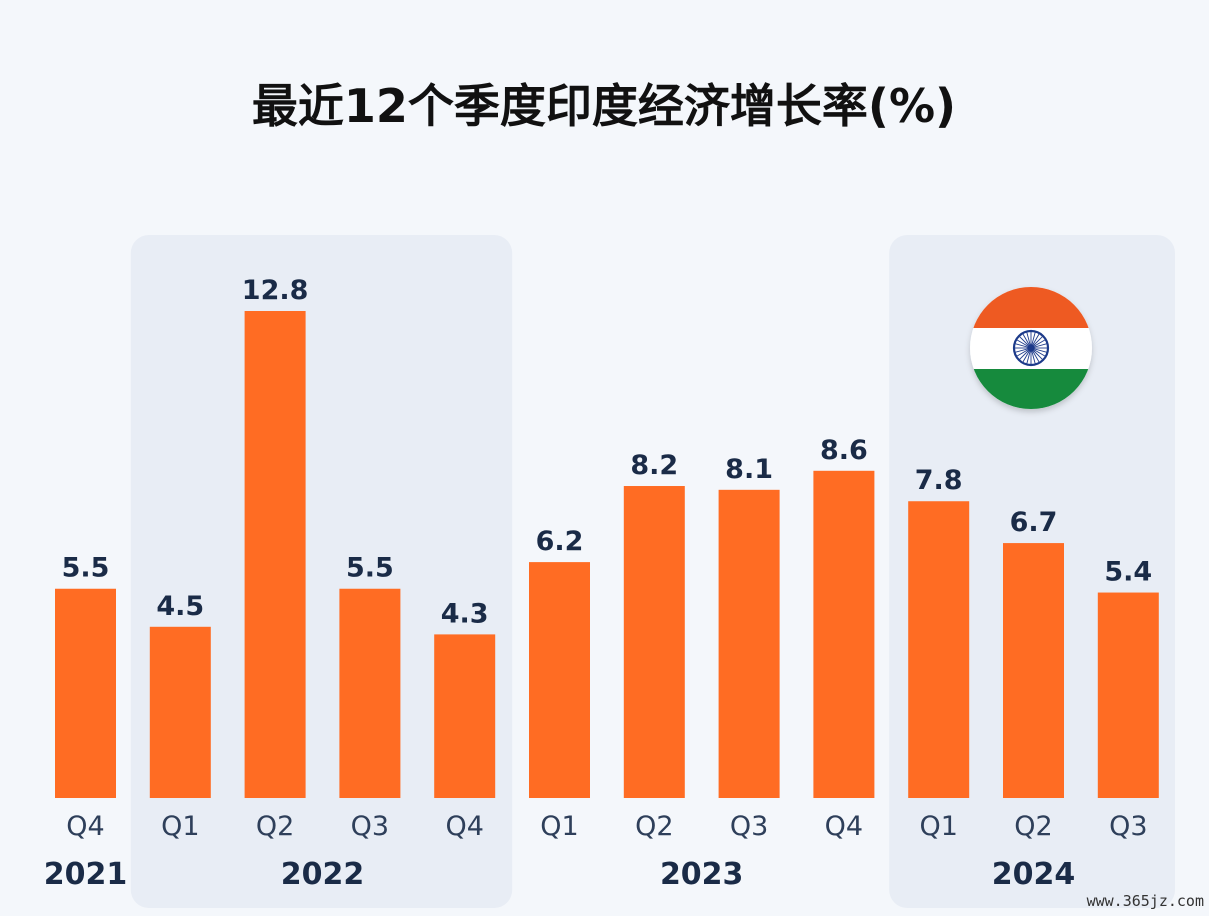  I want to click on year-label: 2024, so click(1034, 874).